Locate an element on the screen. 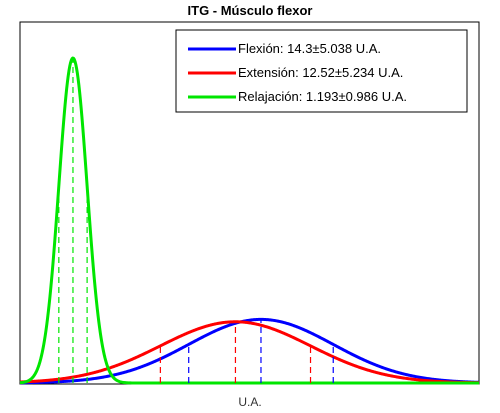 The image size is (500, 413). curve-extension is located at coordinates (249, 352).